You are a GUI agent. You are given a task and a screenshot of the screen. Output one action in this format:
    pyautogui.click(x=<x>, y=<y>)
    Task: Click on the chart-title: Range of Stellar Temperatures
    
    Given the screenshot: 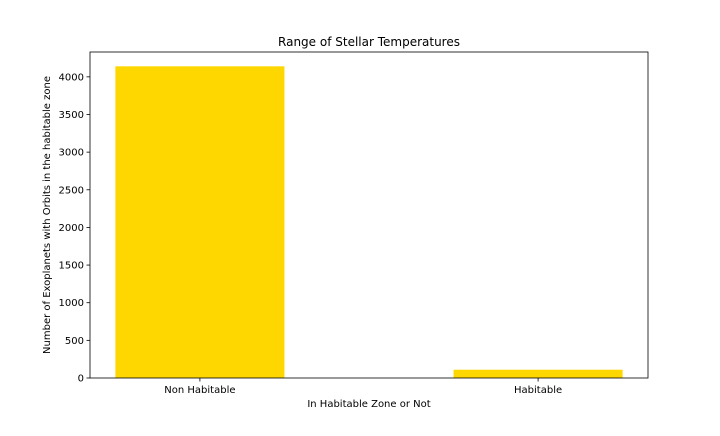 What is the action you would take?
    pyautogui.click(x=369, y=42)
    